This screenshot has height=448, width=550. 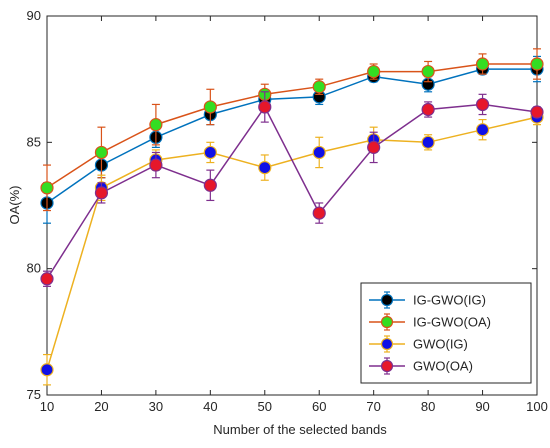 I want to click on x-tick-label: 30, so click(x=156, y=406).